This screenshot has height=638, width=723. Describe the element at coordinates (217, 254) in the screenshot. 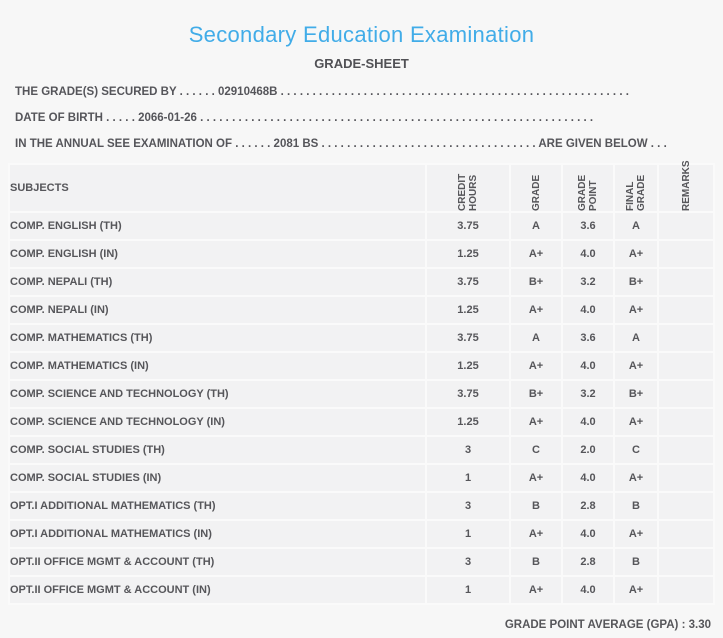

I see `subject-cell: COMP. ENGLISH (IN)` at that location.